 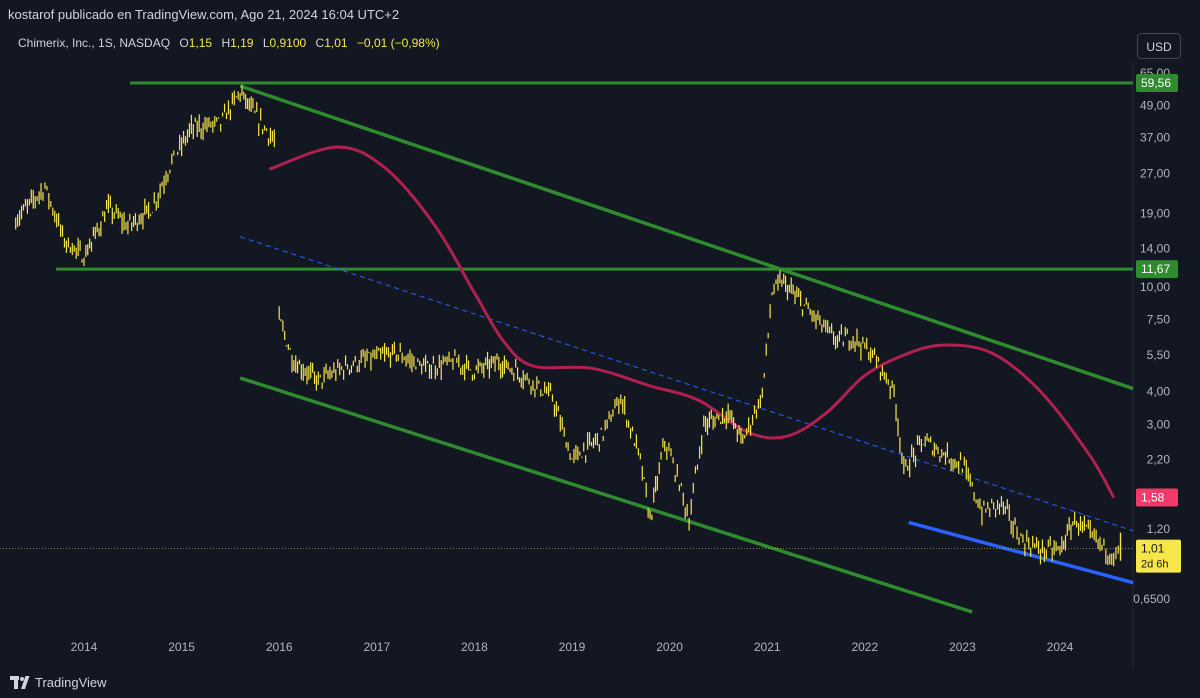 I want to click on close-value: 1,01, so click(x=336, y=43).